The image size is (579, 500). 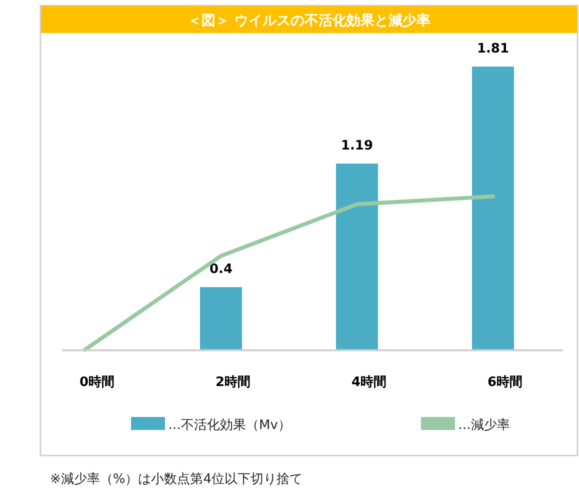 What do you see at coordinates (493, 49) in the screenshot?
I see `data-label: 1.81` at bounding box center [493, 49].